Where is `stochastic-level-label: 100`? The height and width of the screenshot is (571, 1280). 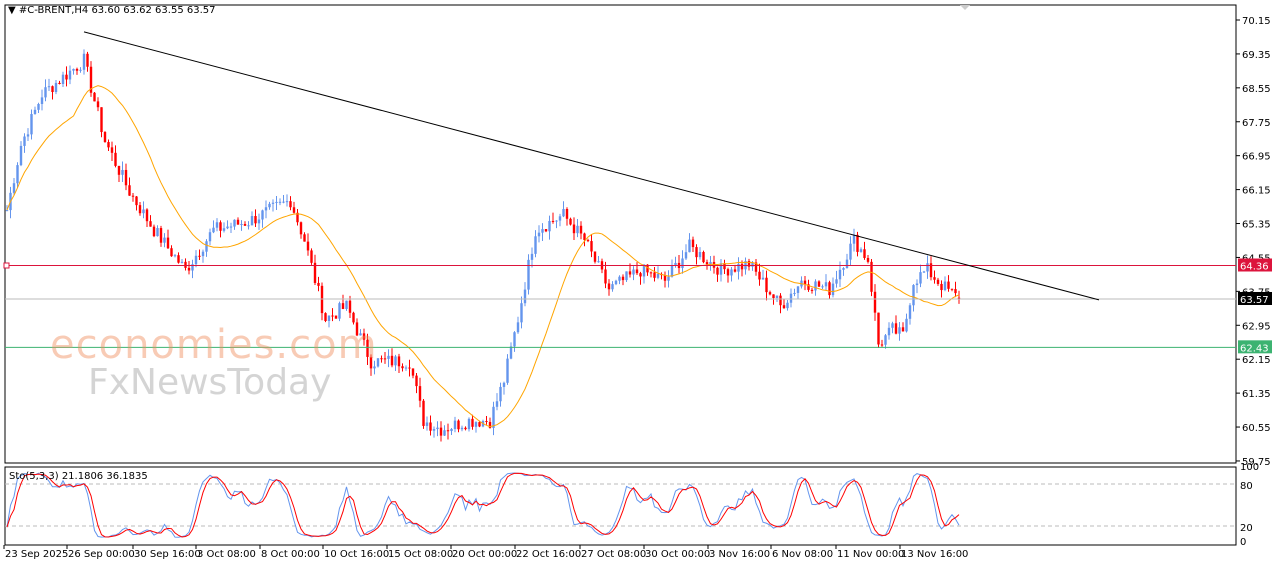
stochastic-level-label: 100 is located at coordinates (1249, 467).